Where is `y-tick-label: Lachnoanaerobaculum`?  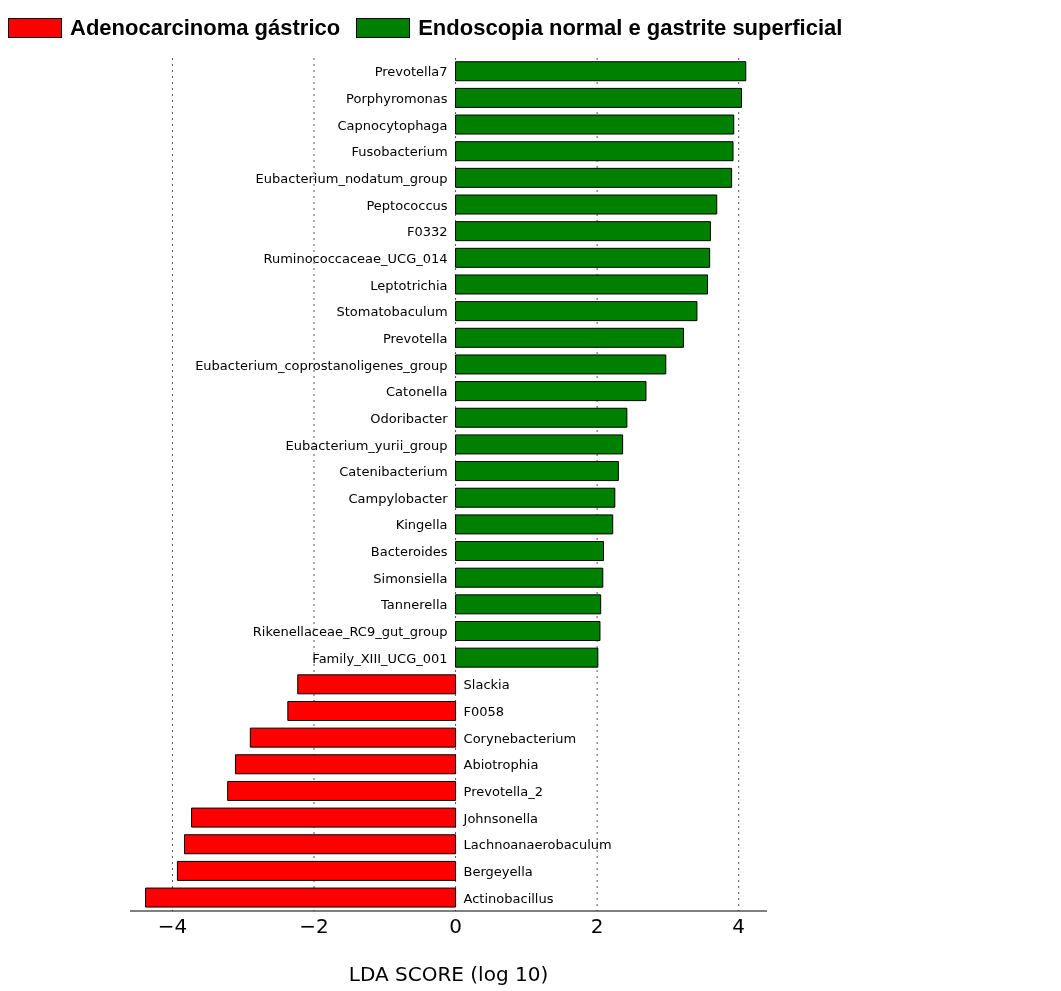
y-tick-label: Lachnoanaerobaculum is located at coordinates (537, 845).